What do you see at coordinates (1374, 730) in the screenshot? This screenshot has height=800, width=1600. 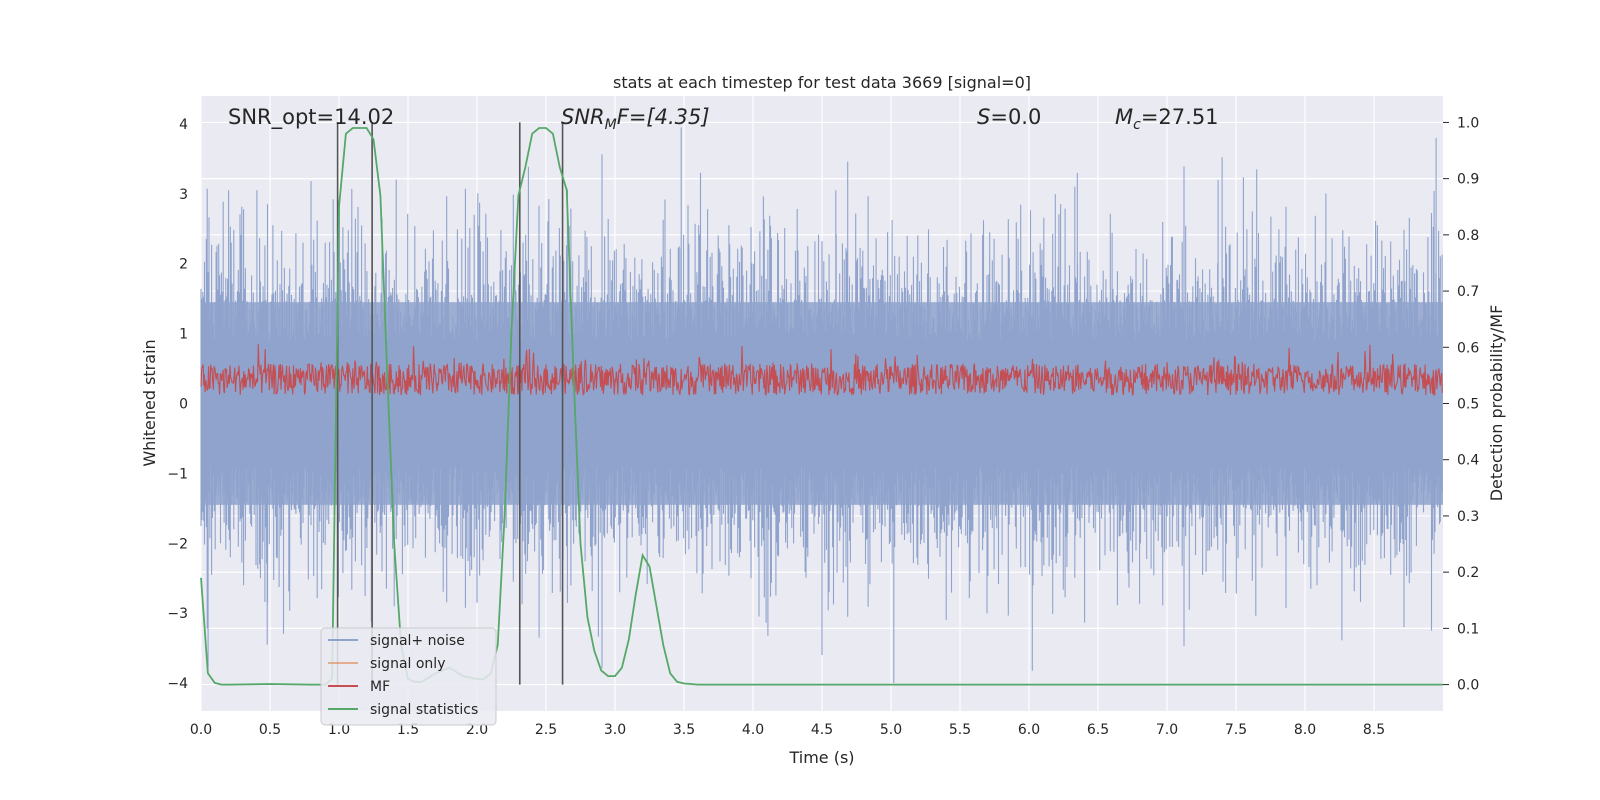 I see `x-tick-label: 8.5` at bounding box center [1374, 730].